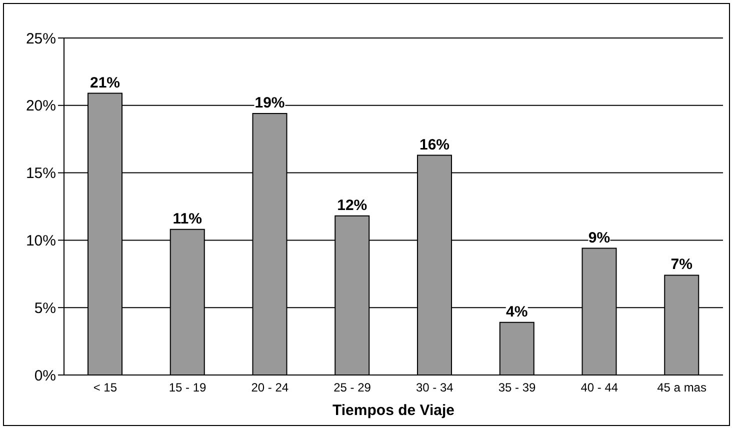 The width and height of the screenshot is (733, 428). What do you see at coordinates (187, 387) in the screenshot?
I see `x-tick-label: 15 - 19` at bounding box center [187, 387].